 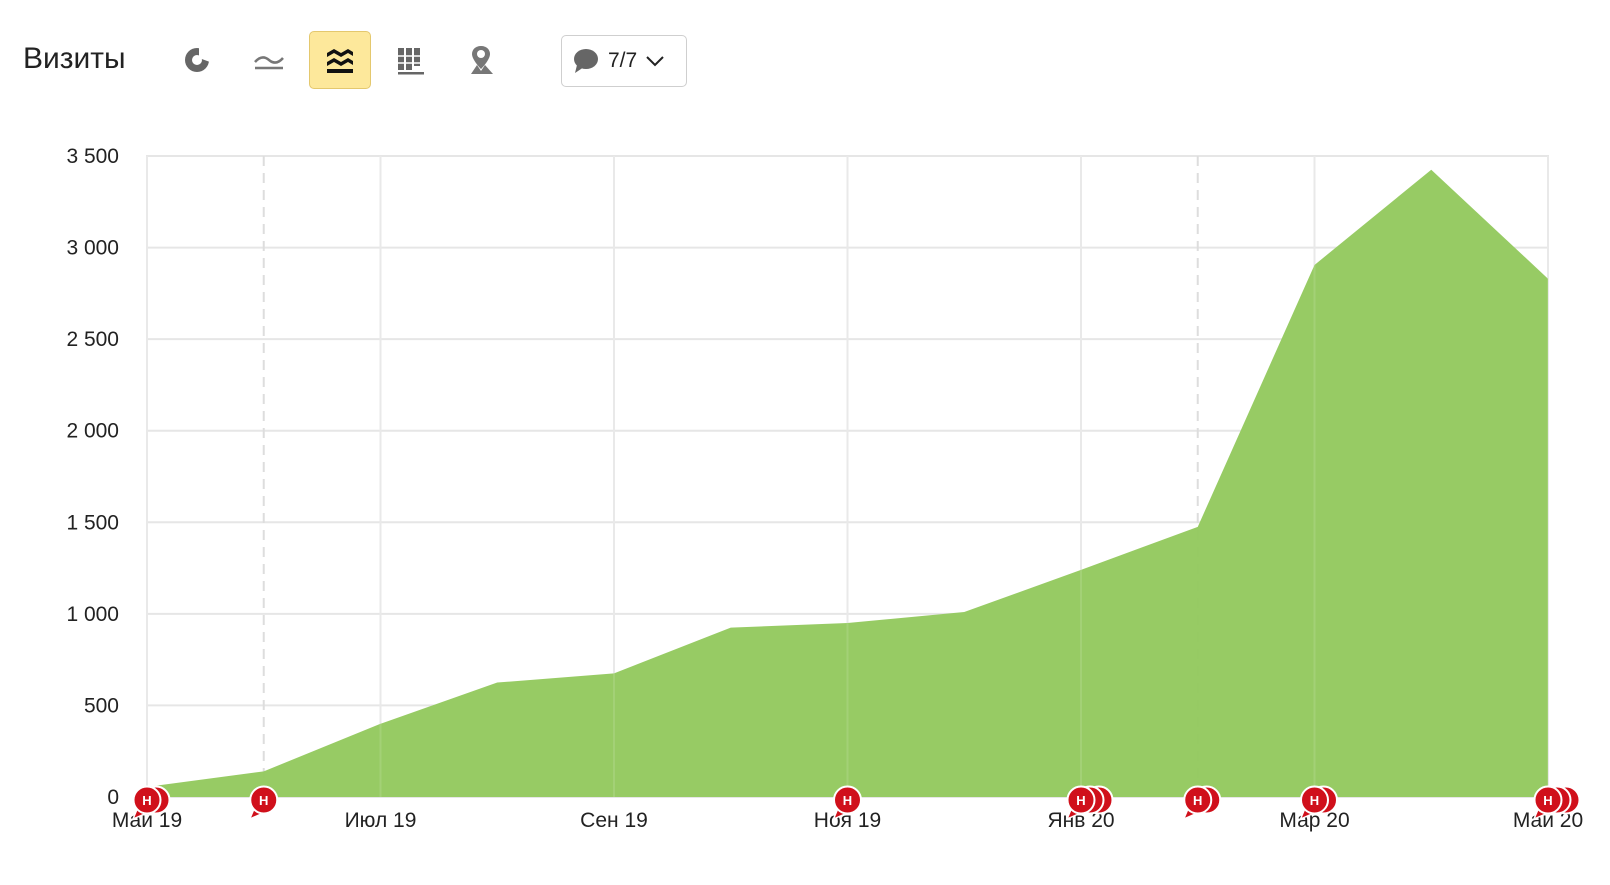 I want to click on chevron-down-icon, so click(x=655, y=61).